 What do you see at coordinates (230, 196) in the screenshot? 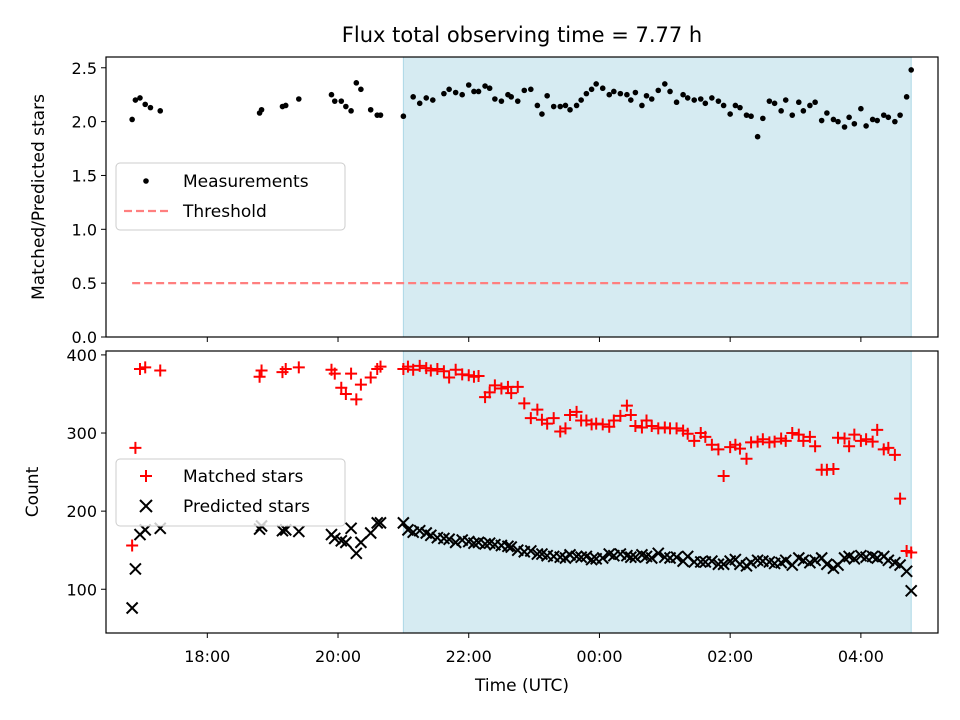
I see `top-legend-box` at bounding box center [230, 196].